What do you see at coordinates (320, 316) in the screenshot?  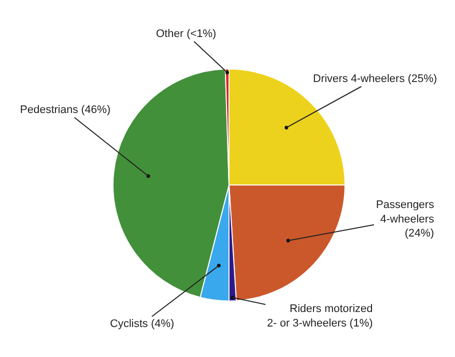 I see `slice-label: Riders motorized 2- or 3-wheelers (1%)` at bounding box center [320, 316].